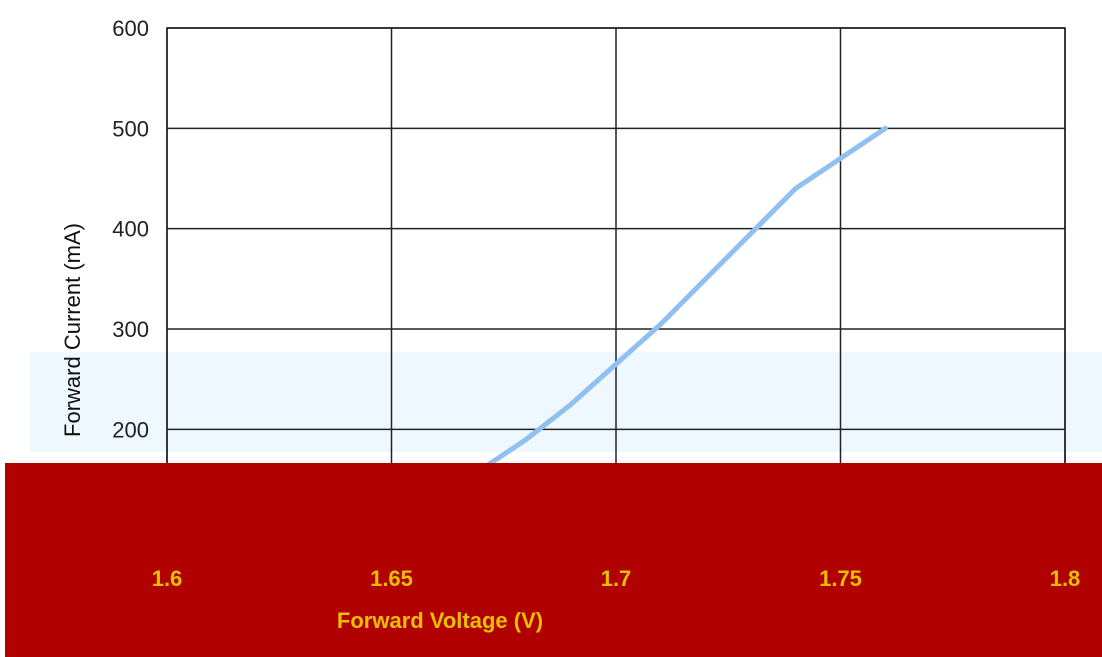 The image size is (1102, 657). What do you see at coordinates (440, 620) in the screenshot?
I see `x-axis-title: Forward Voltage (V)` at bounding box center [440, 620].